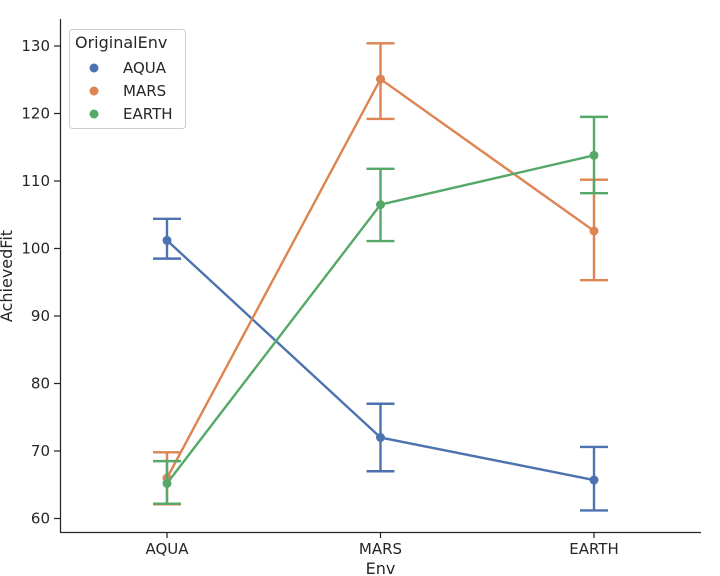 This screenshot has height=576, width=720. I want to click on y-tick-label: 70, so click(40, 451).